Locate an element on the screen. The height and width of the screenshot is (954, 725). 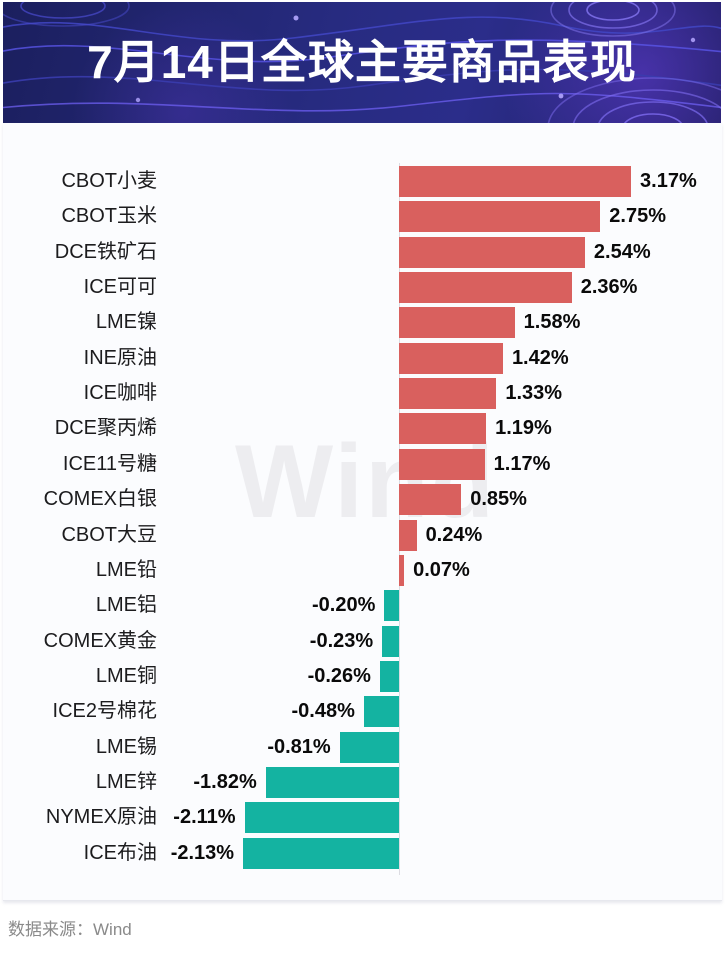
bar-row: DCE铁矿石 2.54% is located at coordinates (362, 252).